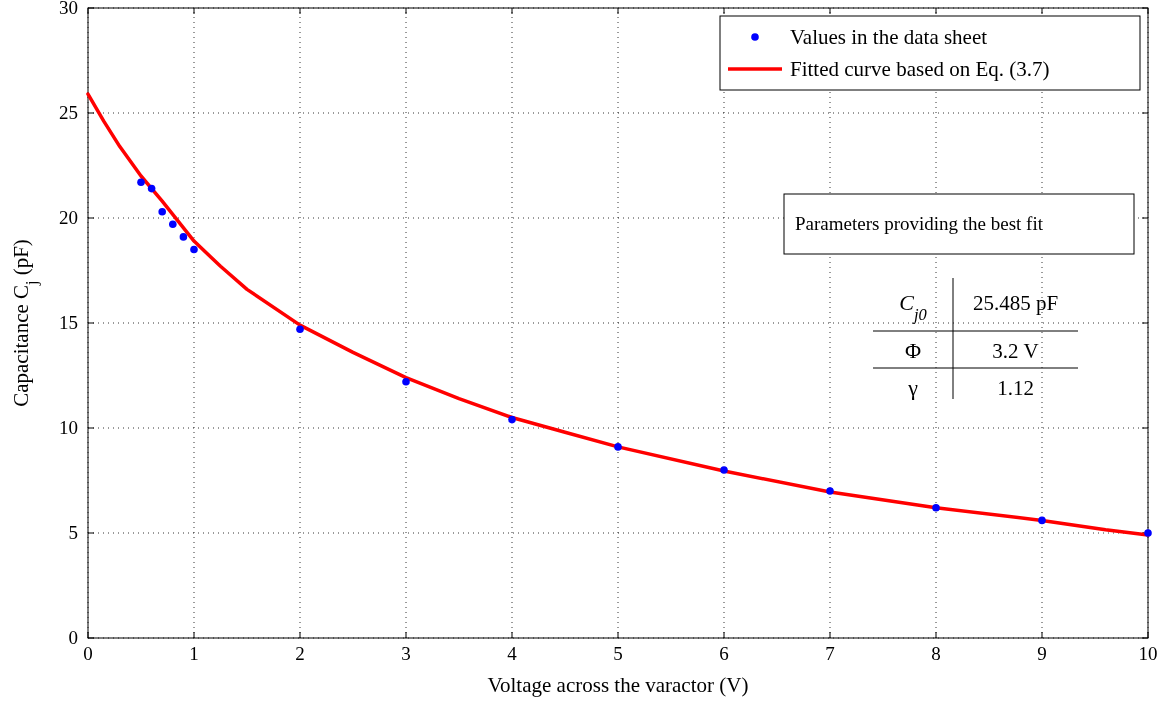 The image size is (1167, 704). What do you see at coordinates (68, 112) in the screenshot?
I see `y-tick-label: 25` at bounding box center [68, 112].